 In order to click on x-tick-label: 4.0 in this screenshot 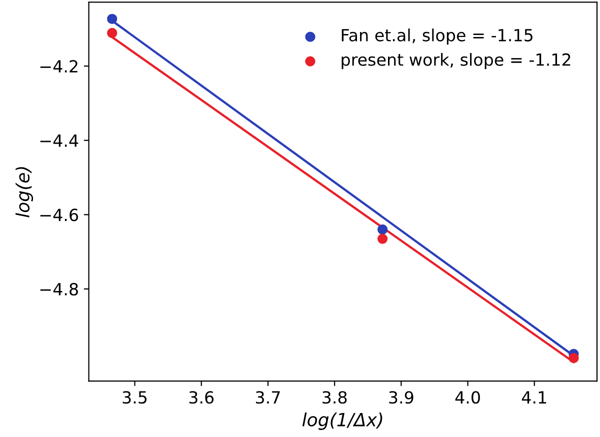, I will do `click(467, 397)`.